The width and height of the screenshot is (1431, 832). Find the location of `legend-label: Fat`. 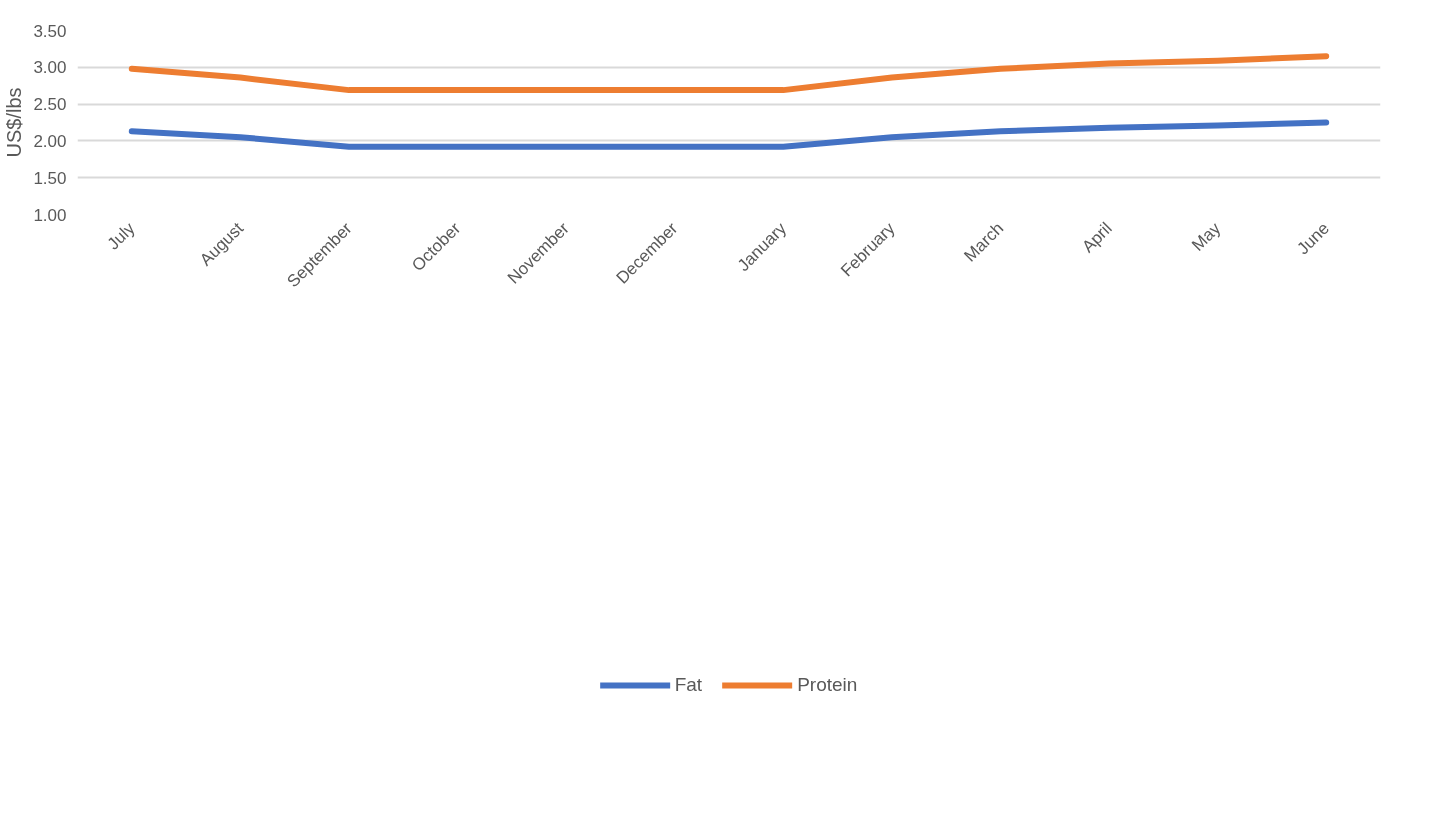

legend-label: Fat is located at coordinates (688, 684).